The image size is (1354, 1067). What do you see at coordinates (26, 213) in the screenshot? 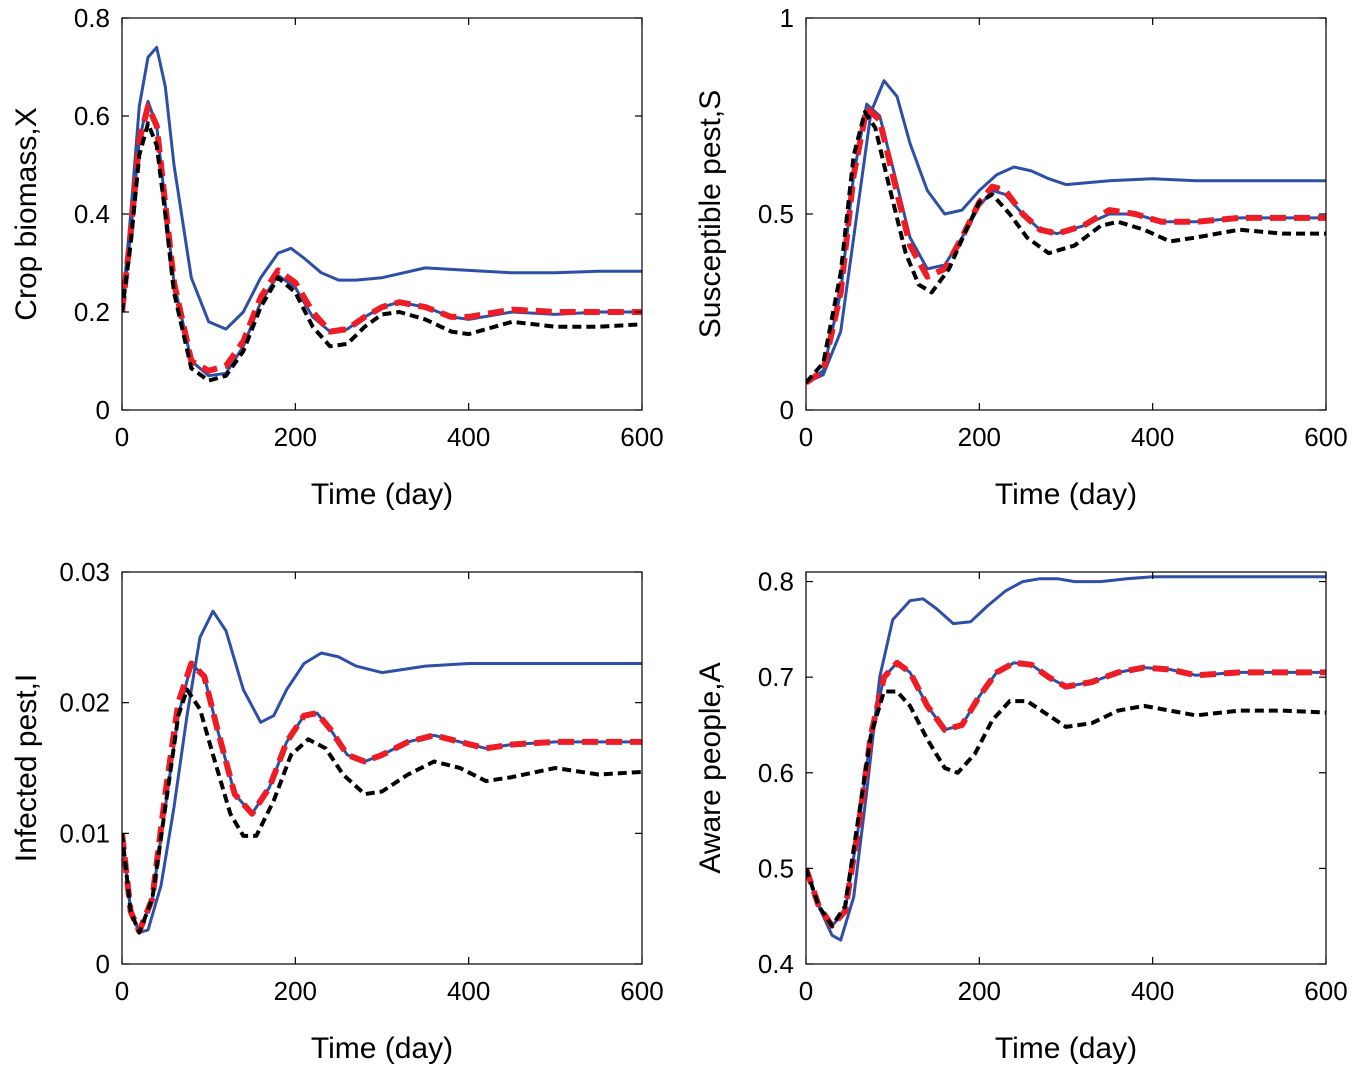
I see `y-axis-label: Crop biomass,X` at bounding box center [26, 213].